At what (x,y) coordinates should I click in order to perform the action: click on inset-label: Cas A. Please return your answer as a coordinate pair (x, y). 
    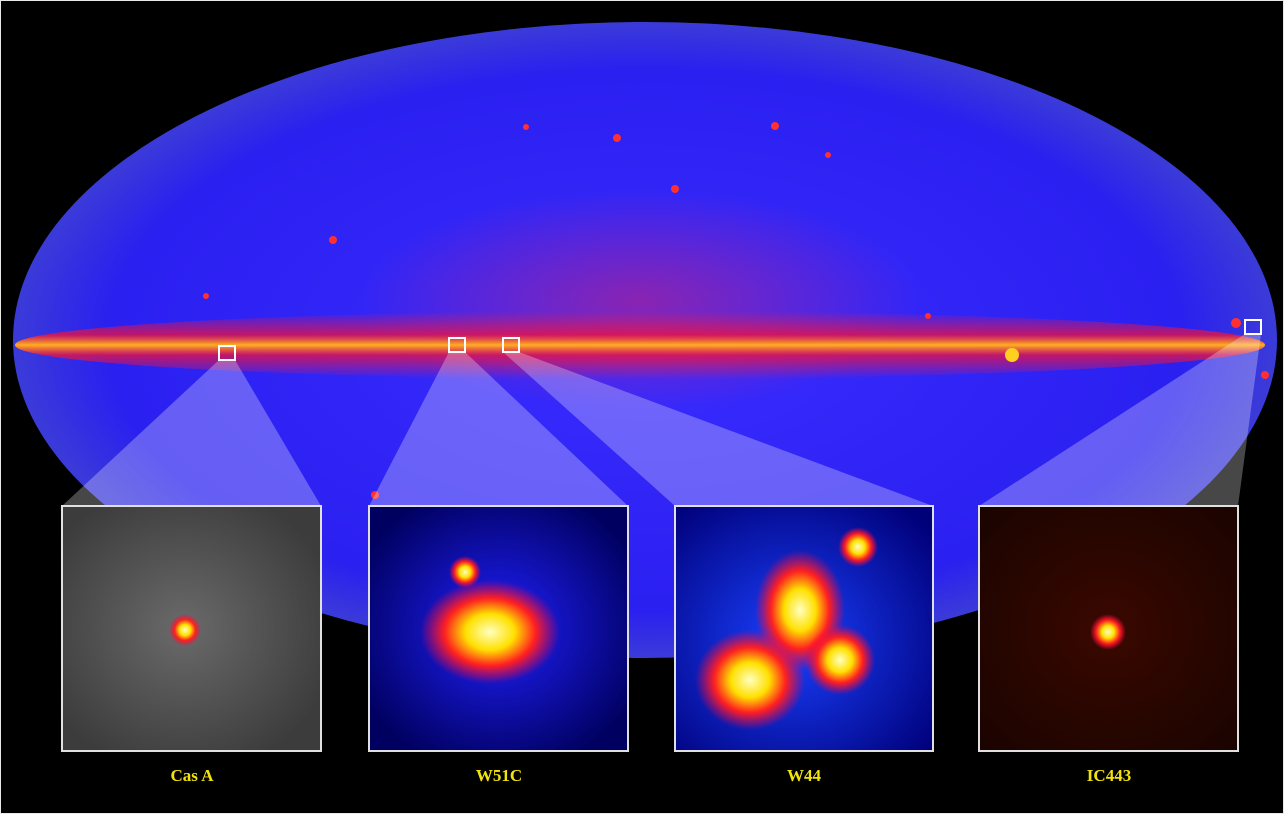
    Looking at the image, I should click on (193, 775).